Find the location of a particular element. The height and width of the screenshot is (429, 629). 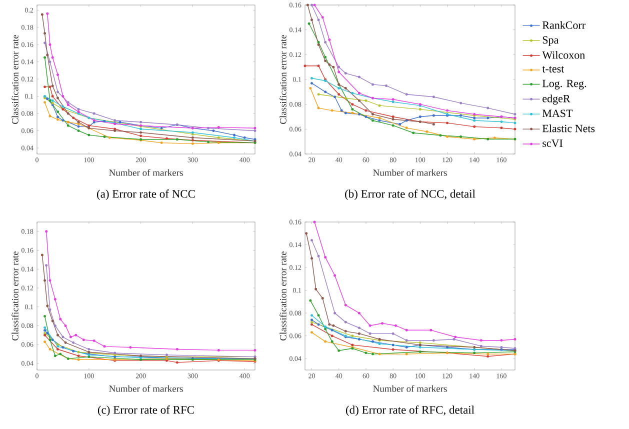

legend-label: RankCorr is located at coordinates (564, 25).